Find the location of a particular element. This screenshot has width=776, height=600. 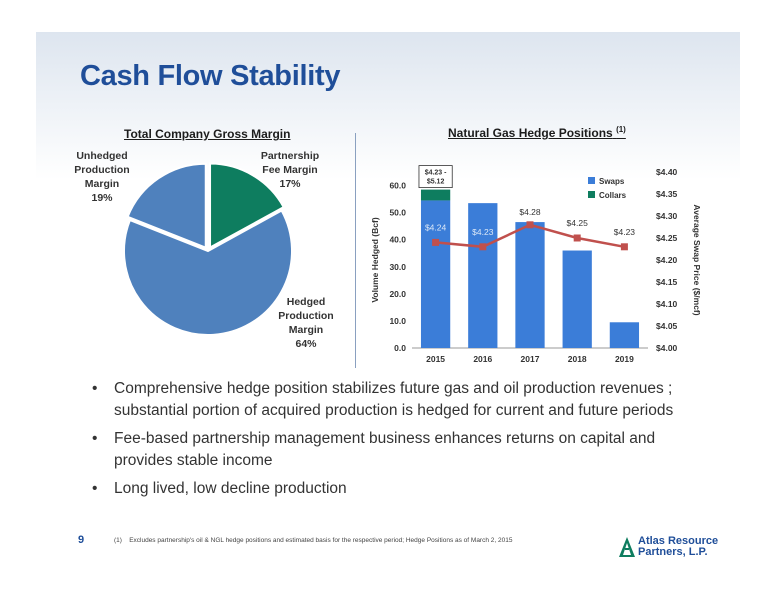

bar-chart-title: Natural Gas Hedge Positions (1) is located at coordinates (537, 132).